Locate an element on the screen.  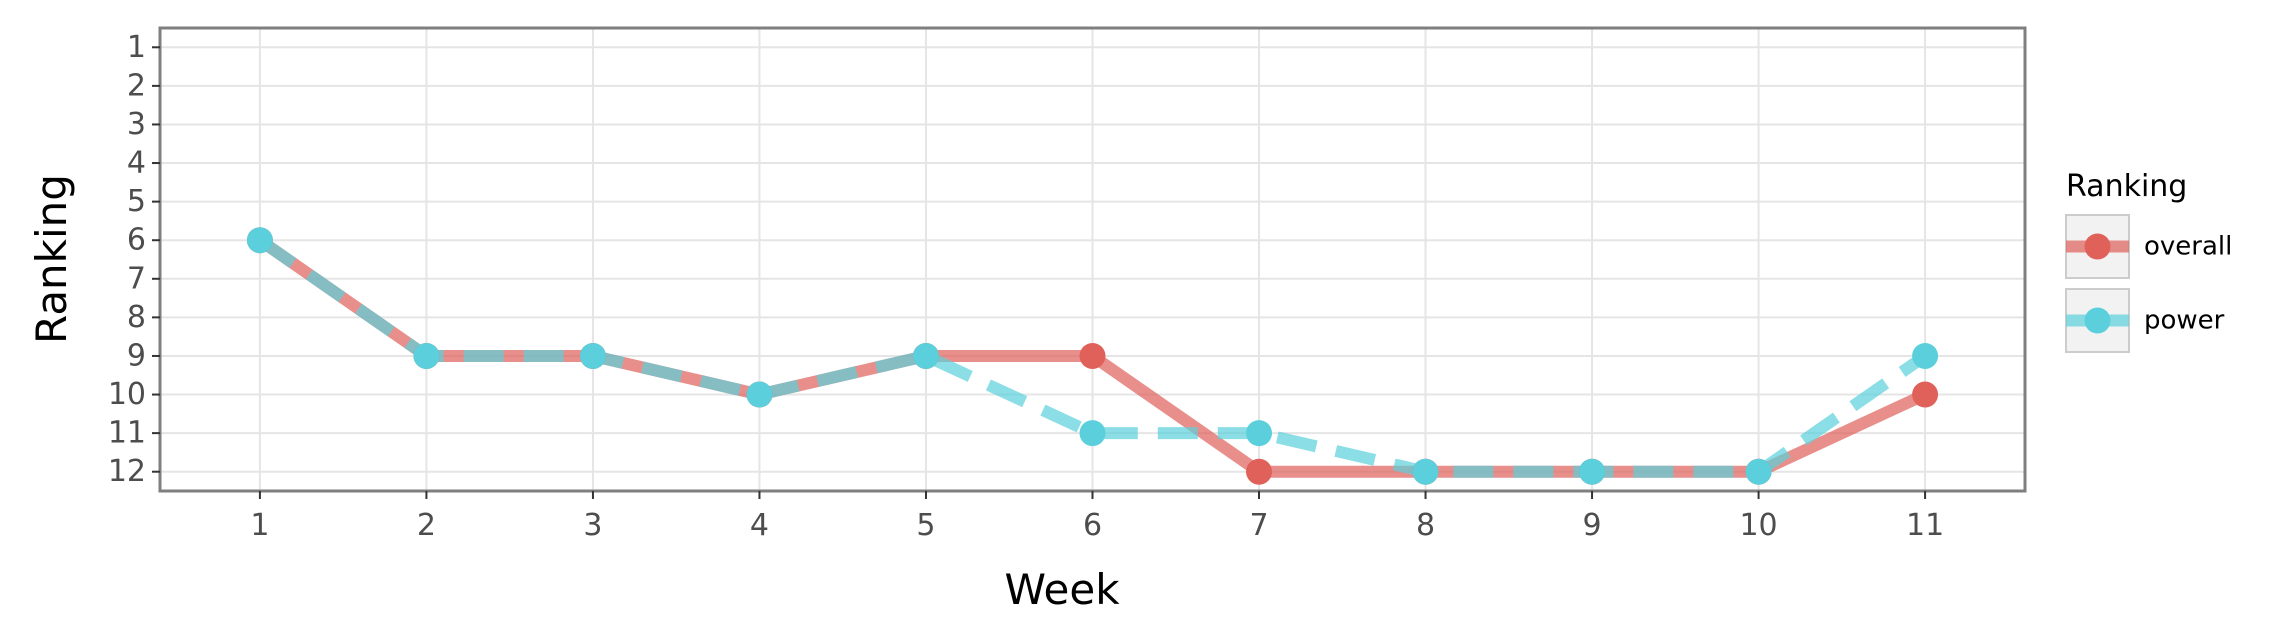
x-tick-label: 9 is located at coordinates (1592, 525).